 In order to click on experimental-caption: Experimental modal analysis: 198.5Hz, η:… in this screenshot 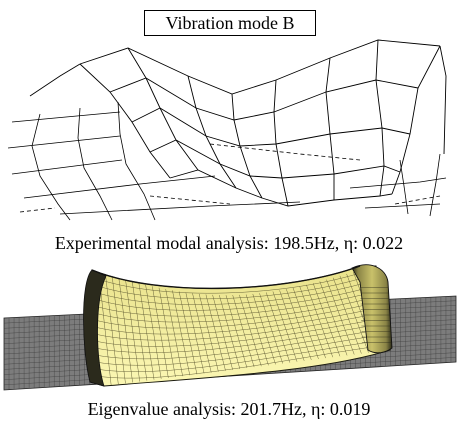, I will do `click(229, 243)`.